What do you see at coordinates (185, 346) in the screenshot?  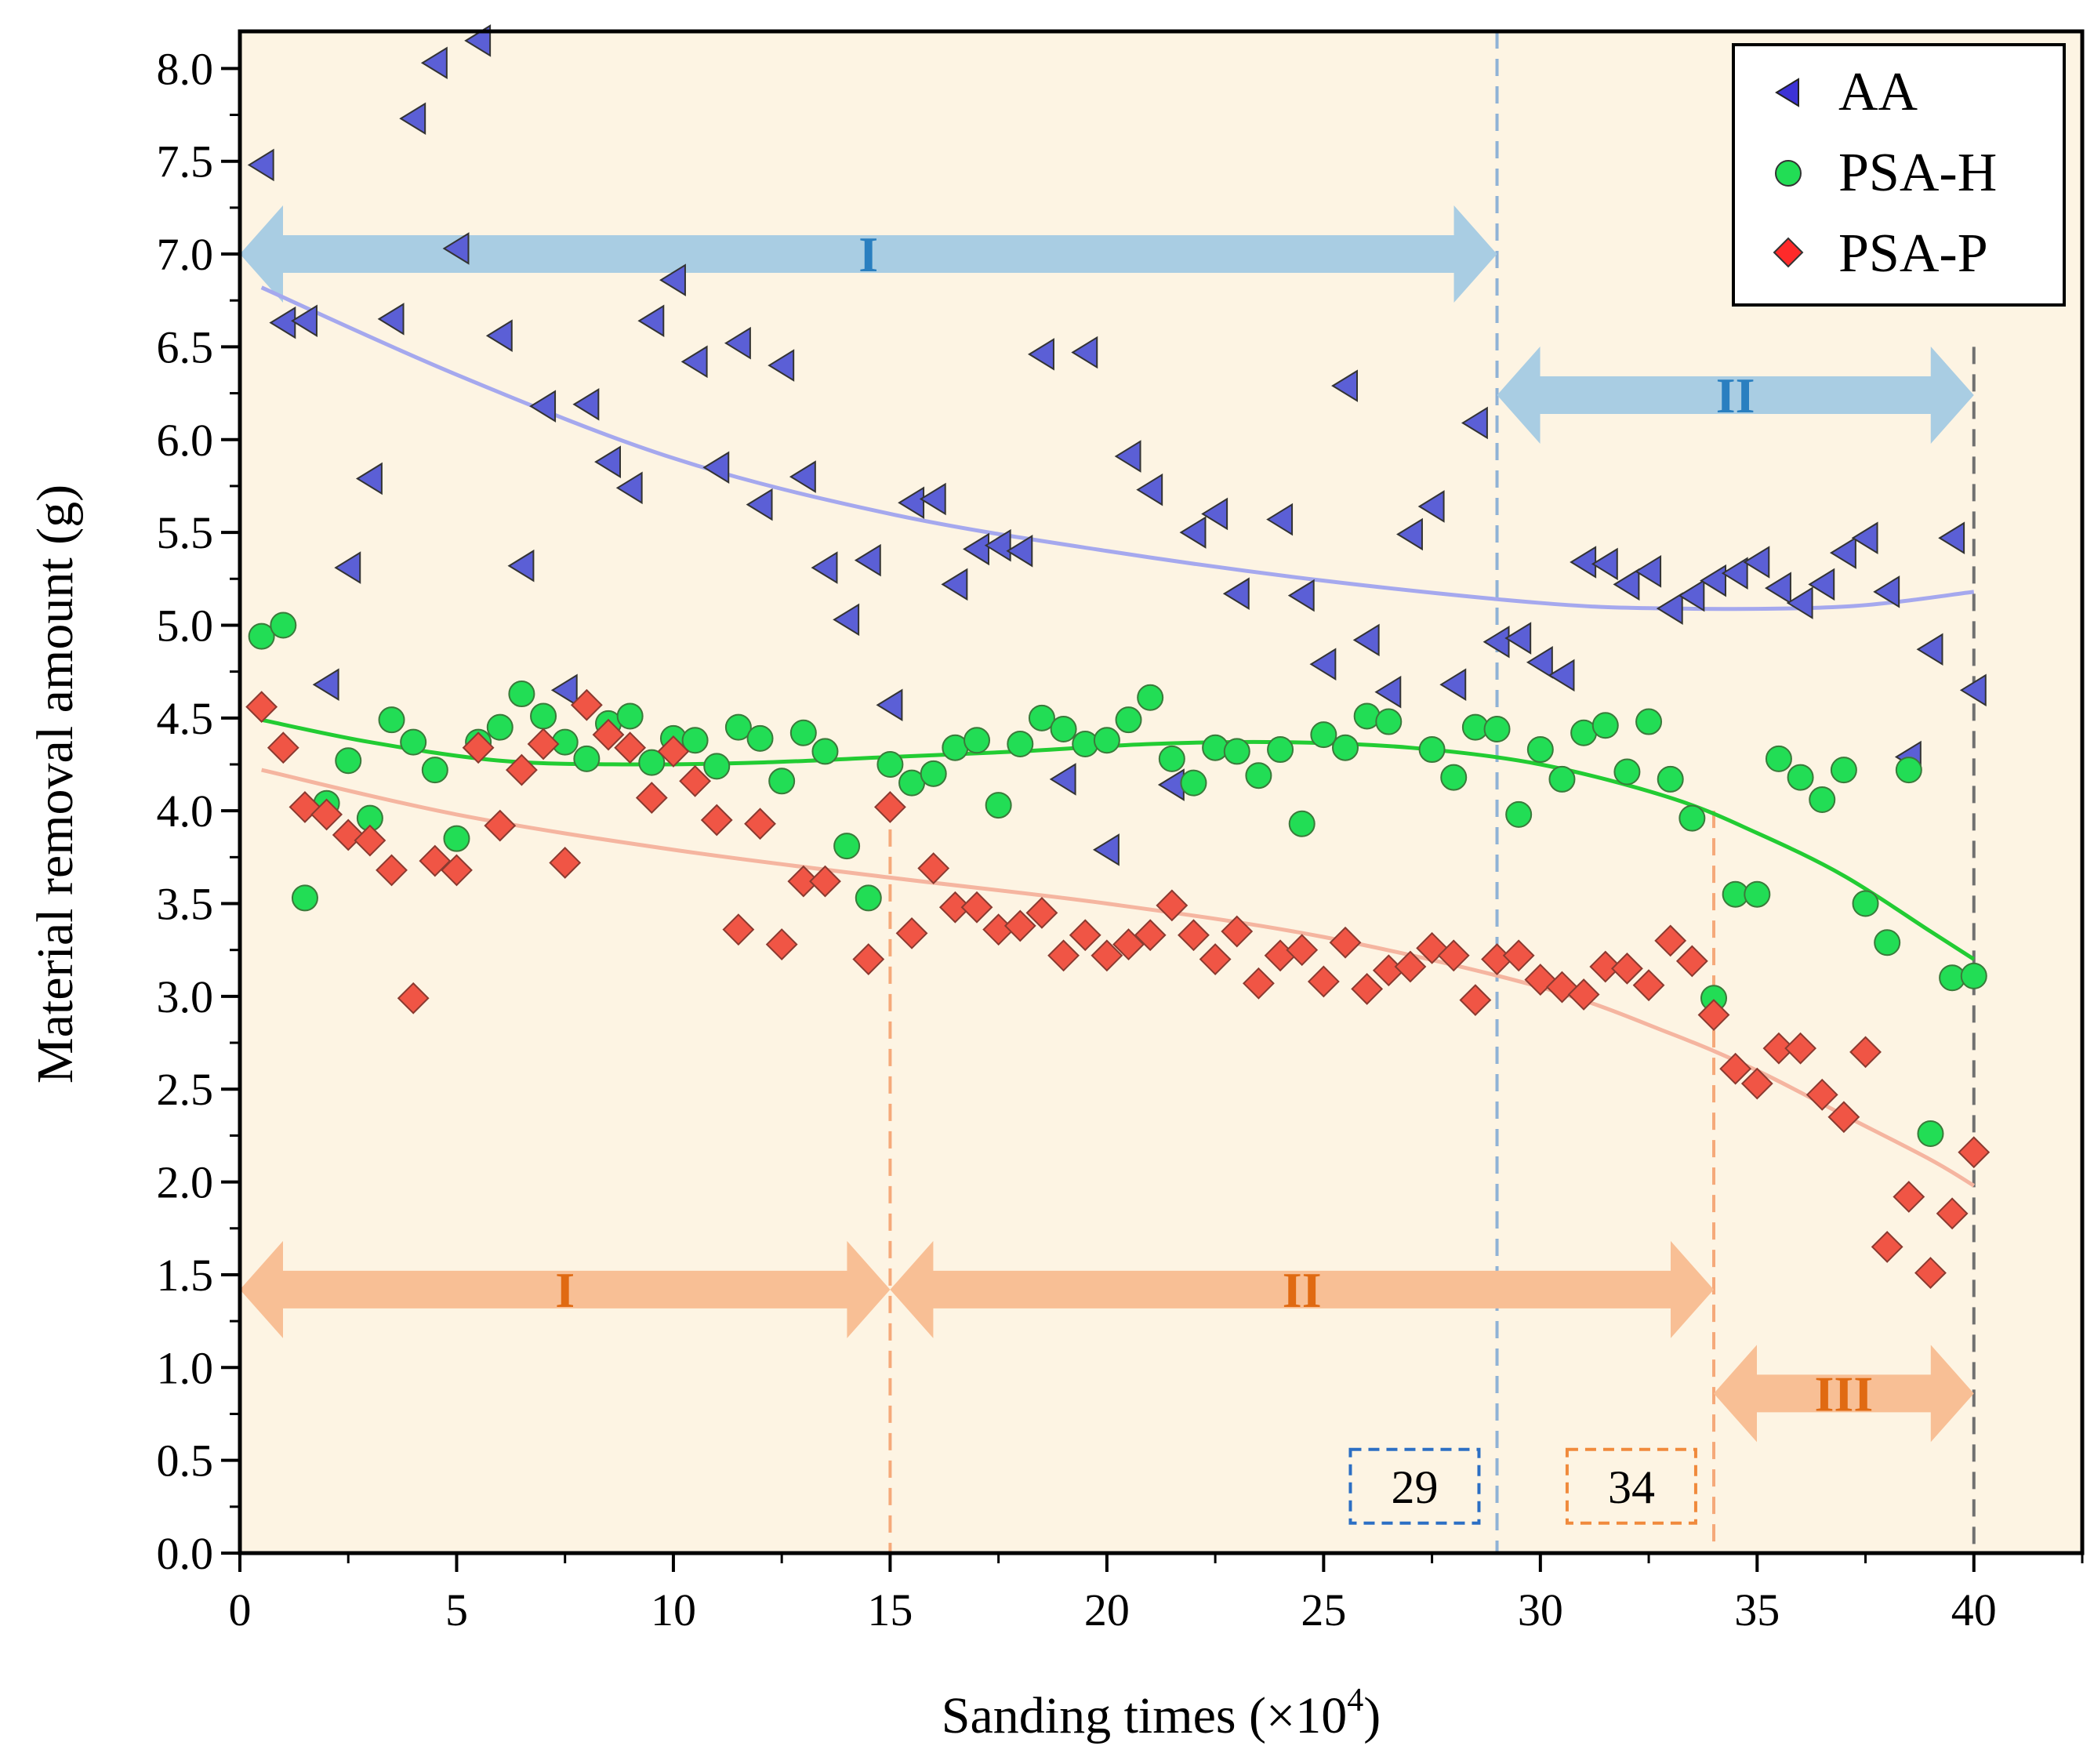 I see `y-tick-label-13: 6.5` at bounding box center [185, 346].